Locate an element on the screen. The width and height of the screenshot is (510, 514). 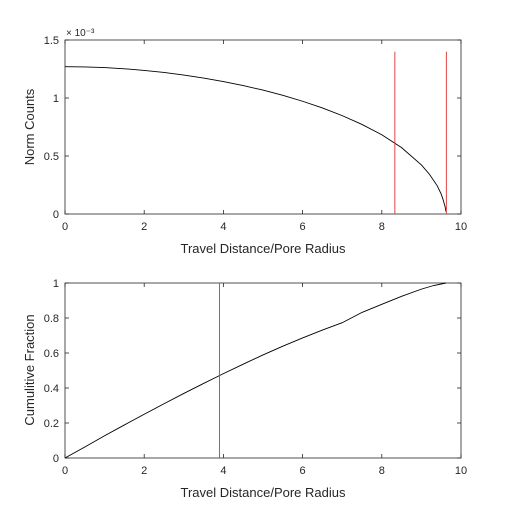
top-y-tick-label: 0 is located at coordinates (56, 215).